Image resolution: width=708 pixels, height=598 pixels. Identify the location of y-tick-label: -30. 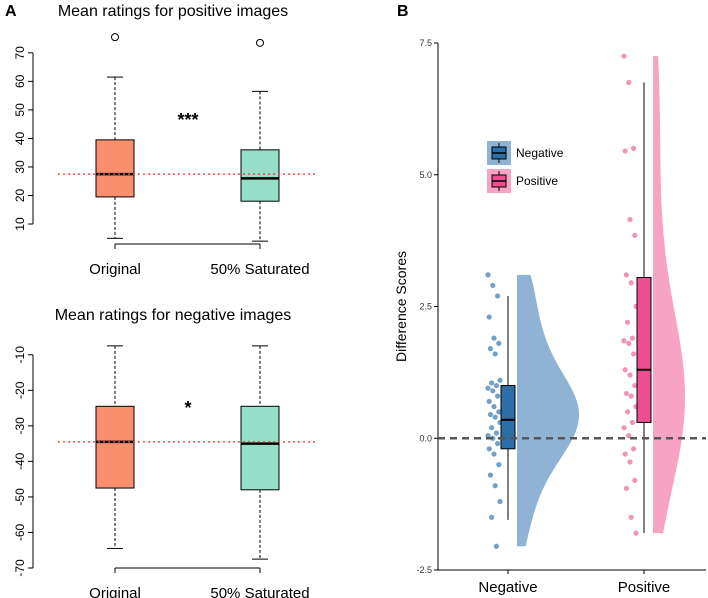
(20, 426).